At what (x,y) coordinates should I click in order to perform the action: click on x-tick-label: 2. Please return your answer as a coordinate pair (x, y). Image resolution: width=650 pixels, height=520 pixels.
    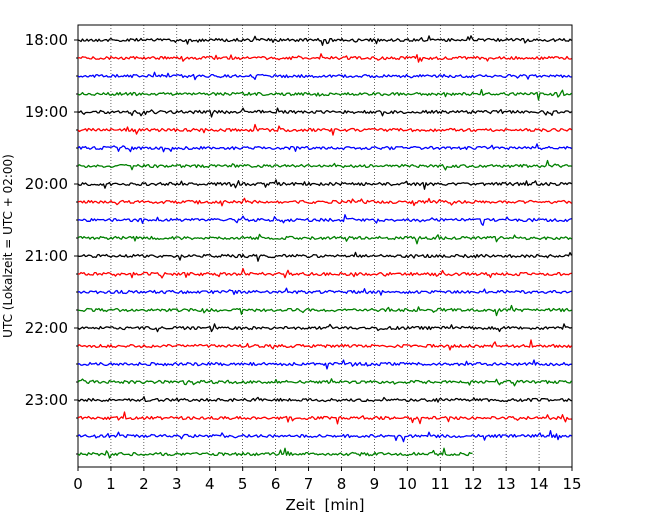
    Looking at the image, I should click on (144, 484).